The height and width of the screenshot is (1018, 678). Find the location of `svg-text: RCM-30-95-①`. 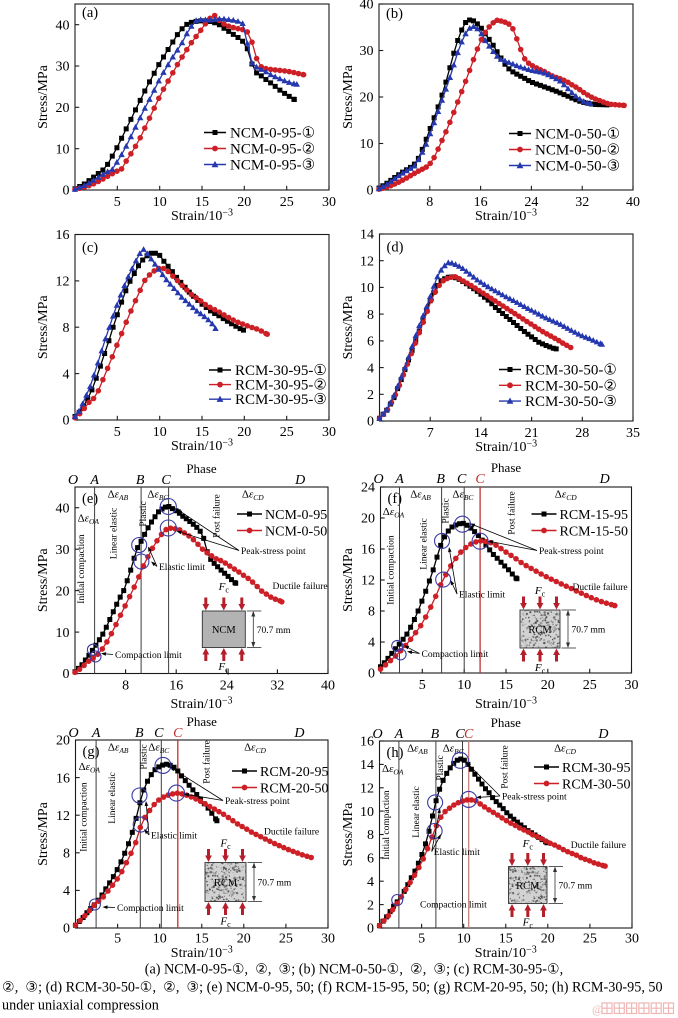

svg-text: RCM-30-95-① is located at coordinates (281, 371).